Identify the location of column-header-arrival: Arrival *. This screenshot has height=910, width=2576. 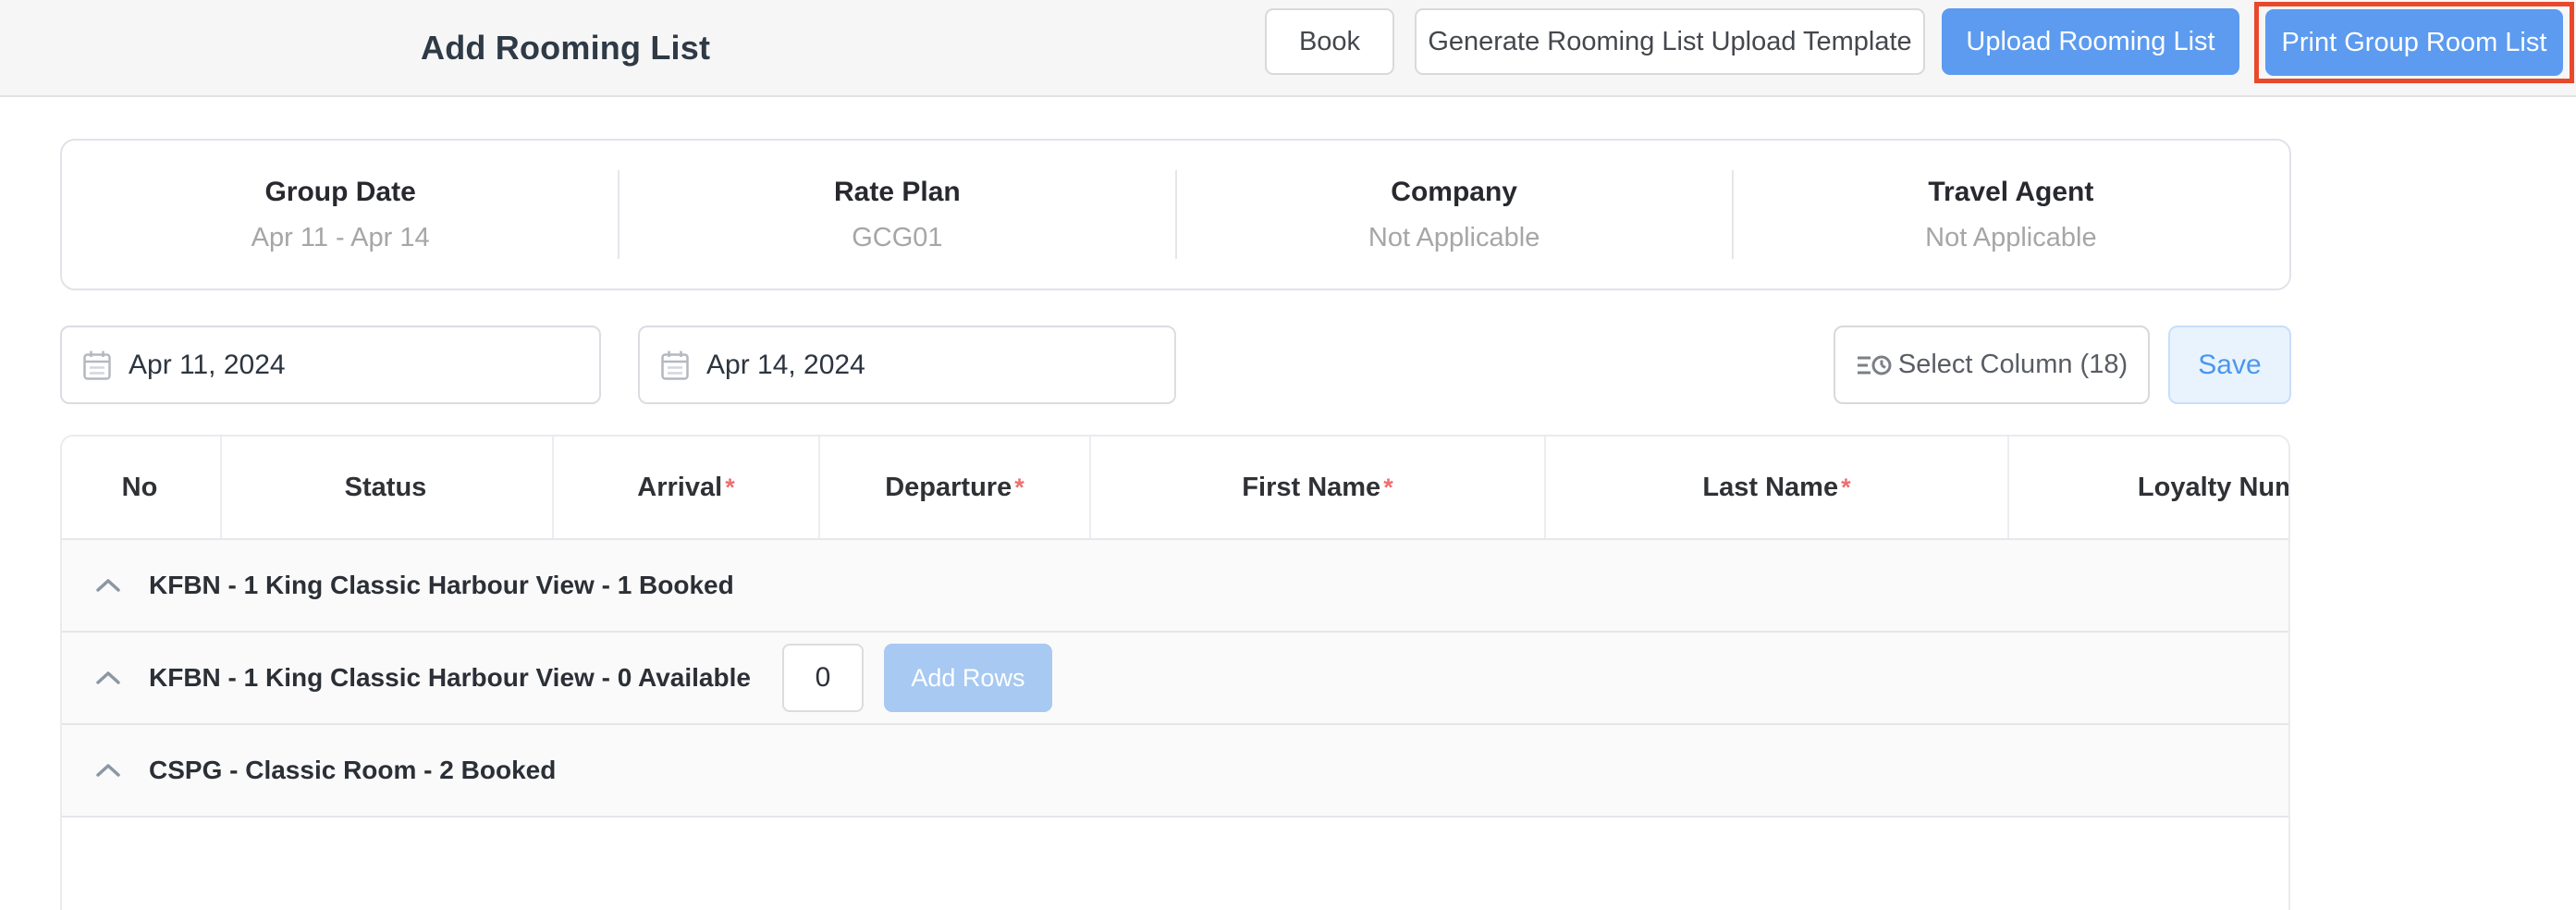
(687, 487).